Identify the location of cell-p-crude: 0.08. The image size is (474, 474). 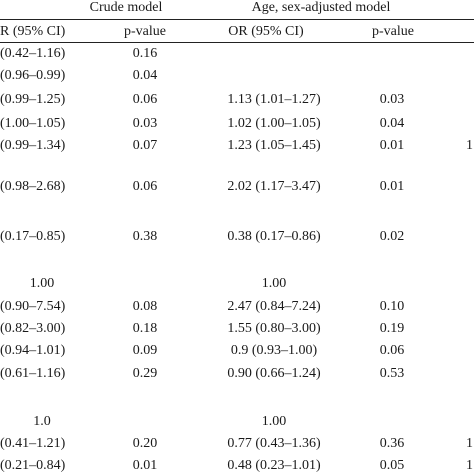
(145, 306).